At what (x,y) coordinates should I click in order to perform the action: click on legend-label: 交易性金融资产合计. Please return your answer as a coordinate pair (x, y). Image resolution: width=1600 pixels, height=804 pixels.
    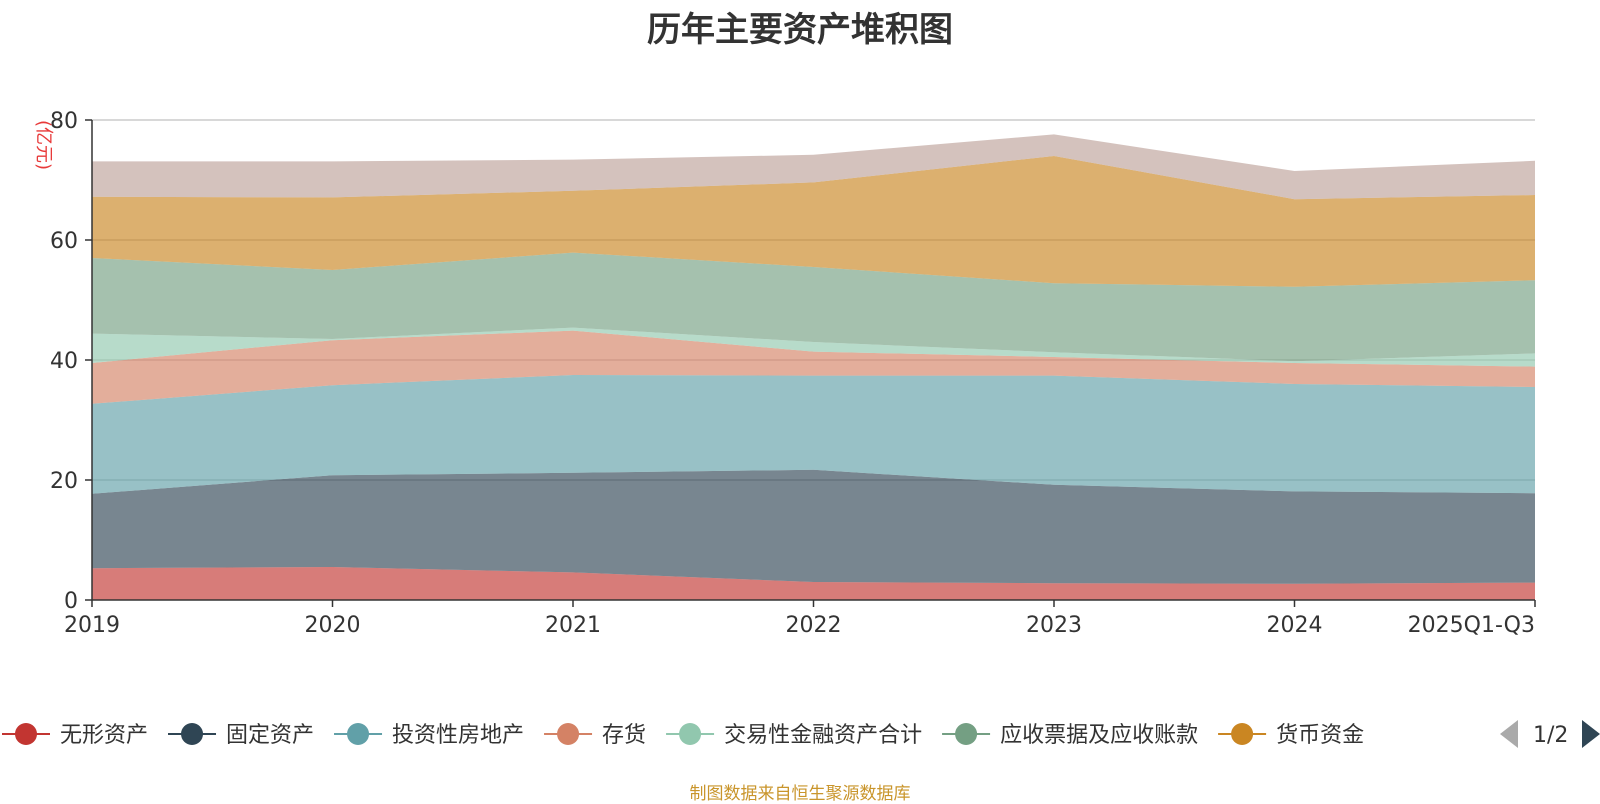
    Looking at the image, I should click on (823, 735).